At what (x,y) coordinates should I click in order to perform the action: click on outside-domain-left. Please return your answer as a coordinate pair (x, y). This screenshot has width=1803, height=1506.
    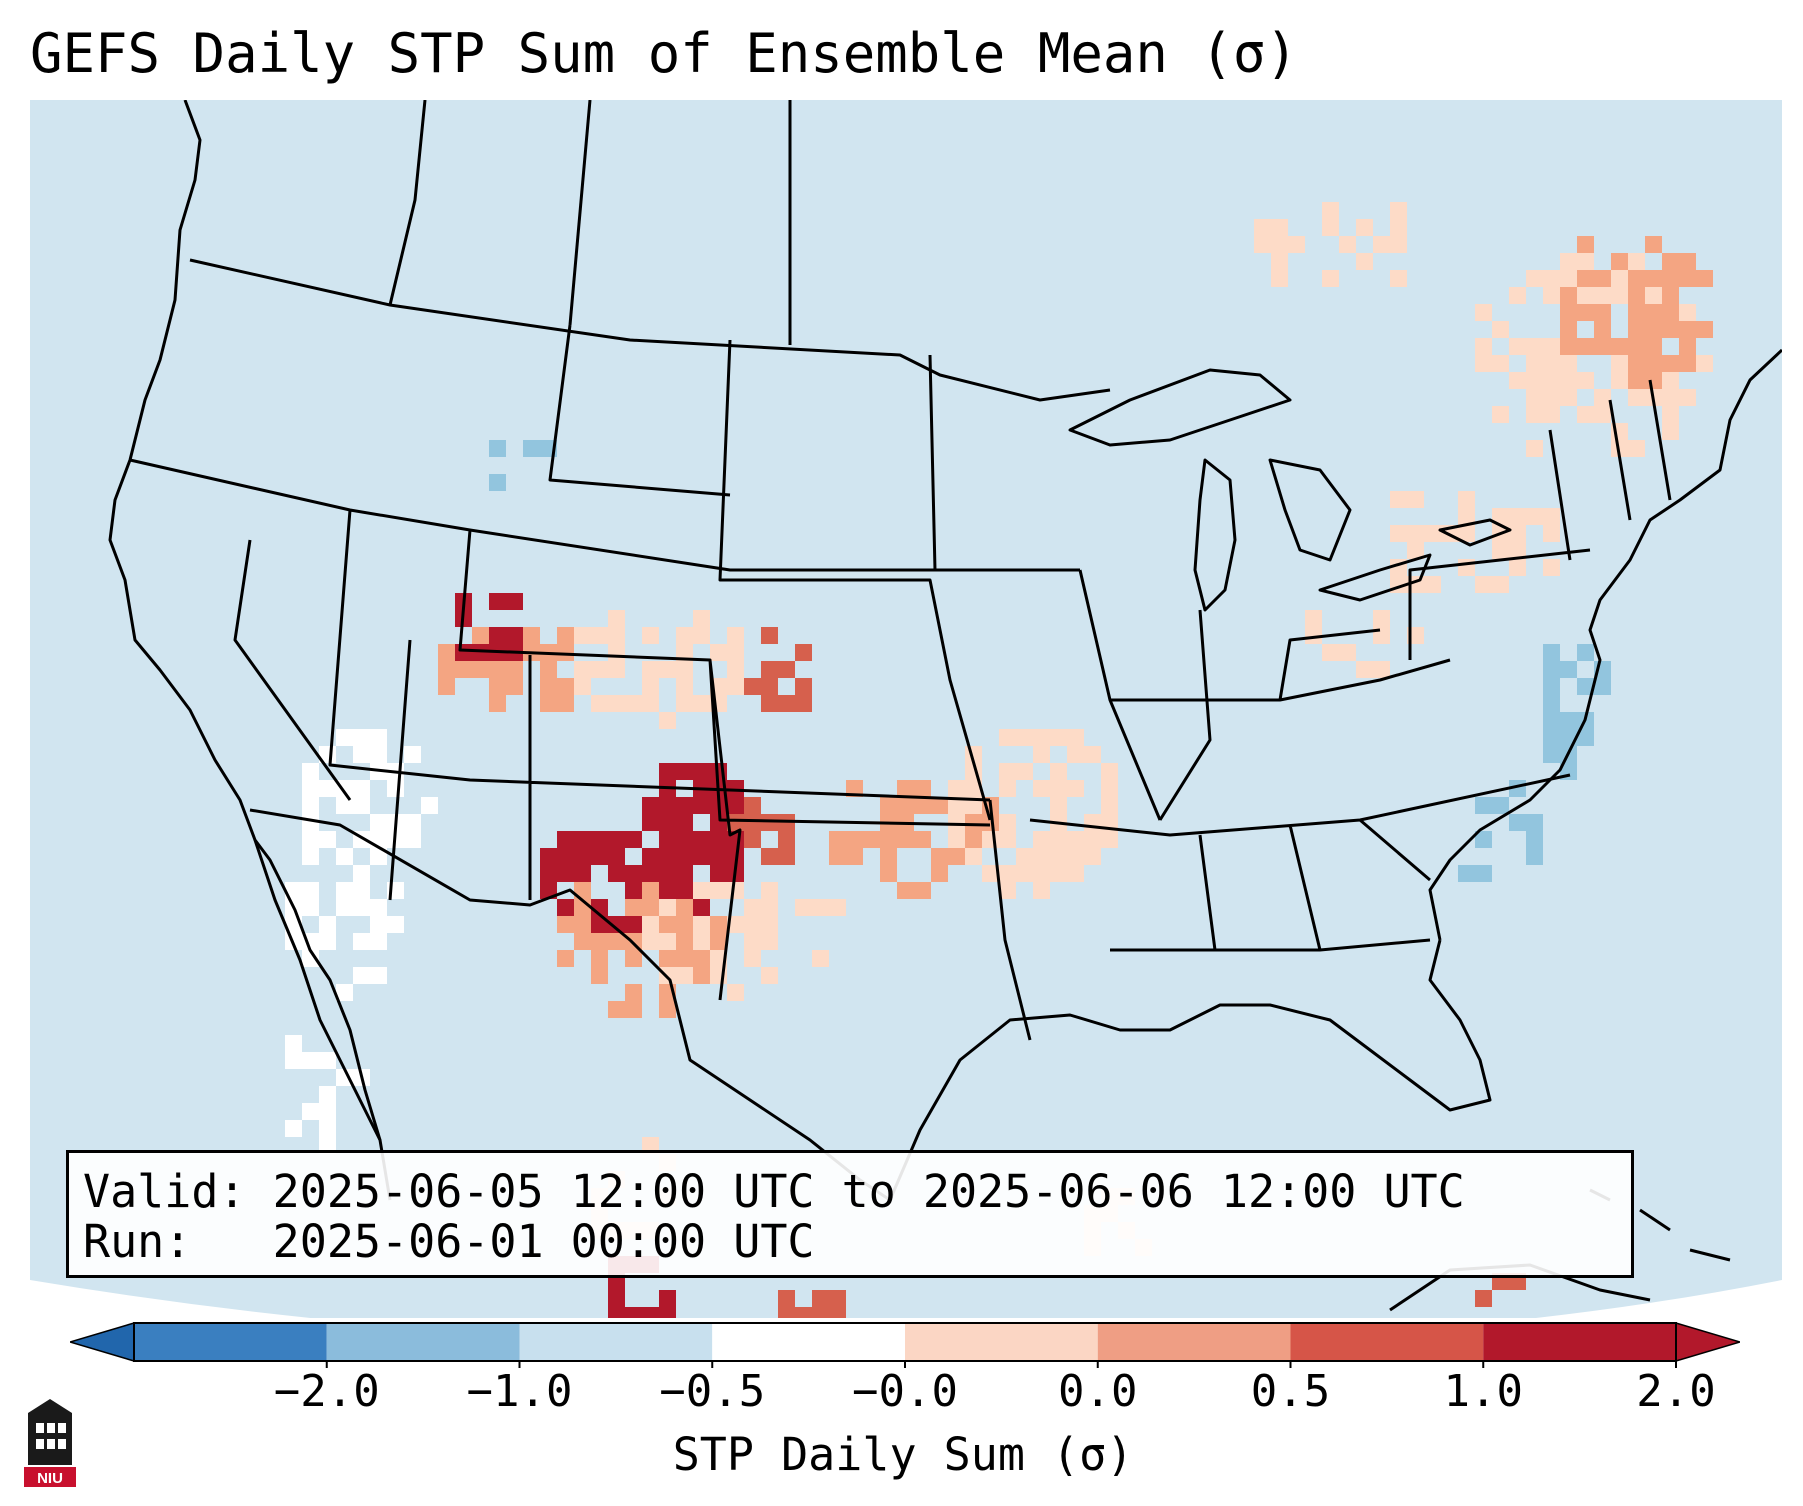
    Looking at the image, I should click on (170, 1299).